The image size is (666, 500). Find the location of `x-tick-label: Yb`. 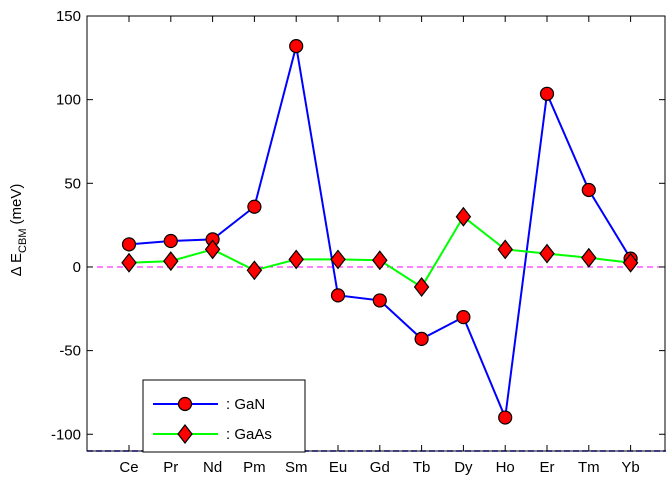

x-tick-label: Yb is located at coordinates (630, 467).